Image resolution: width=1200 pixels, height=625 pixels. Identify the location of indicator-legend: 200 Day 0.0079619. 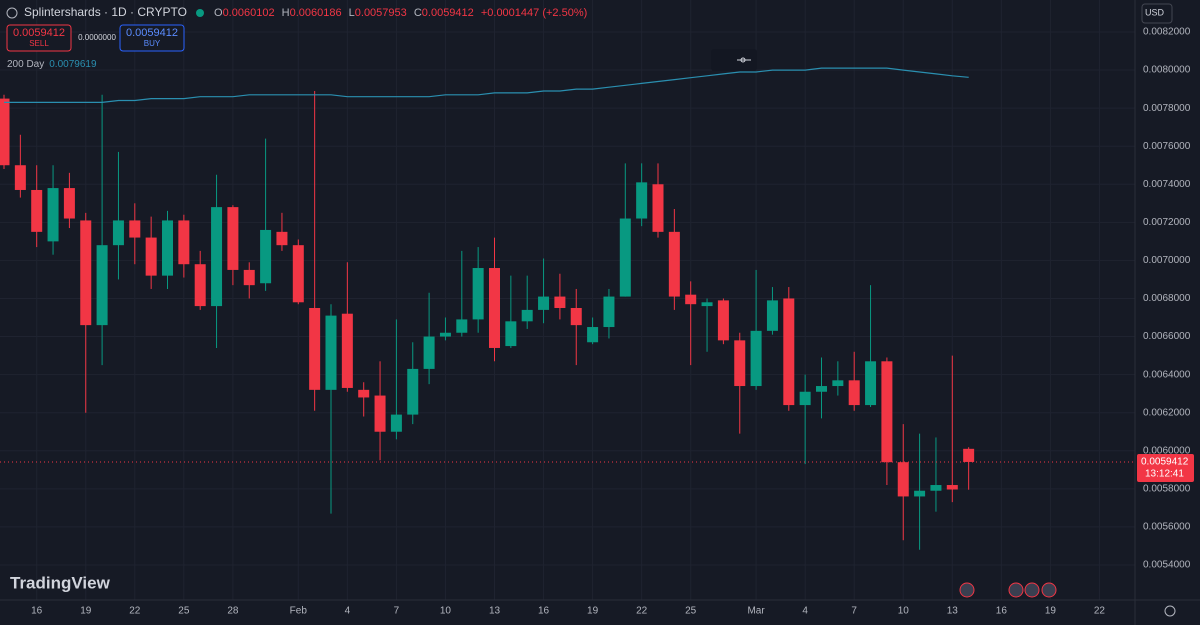
(52, 64).